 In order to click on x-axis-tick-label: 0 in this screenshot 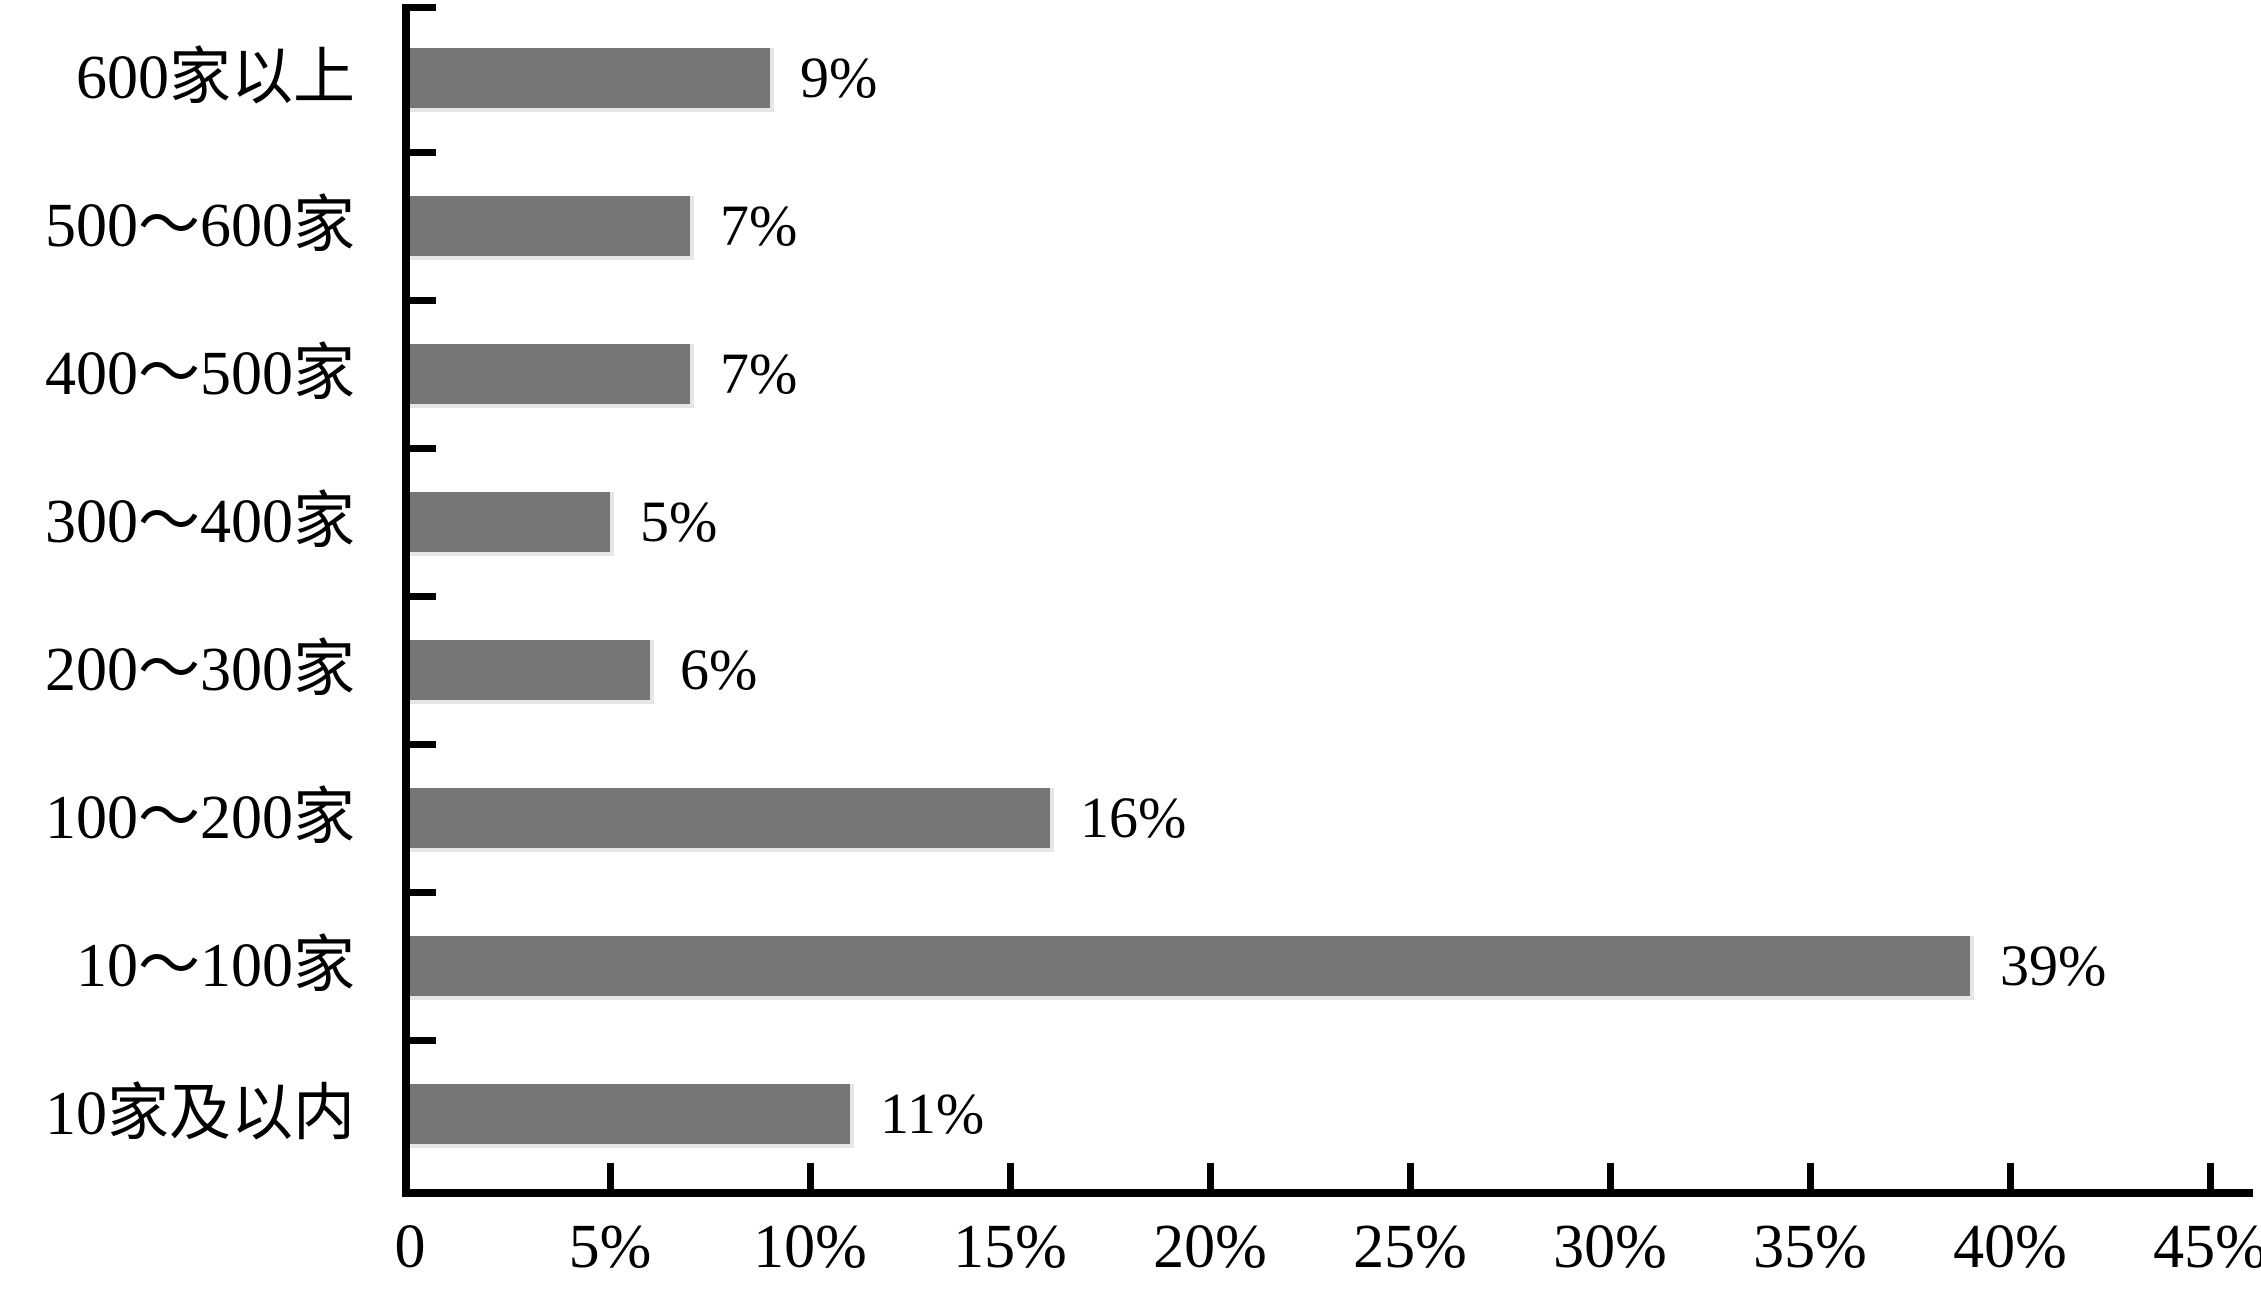, I will do `click(410, 1247)`.